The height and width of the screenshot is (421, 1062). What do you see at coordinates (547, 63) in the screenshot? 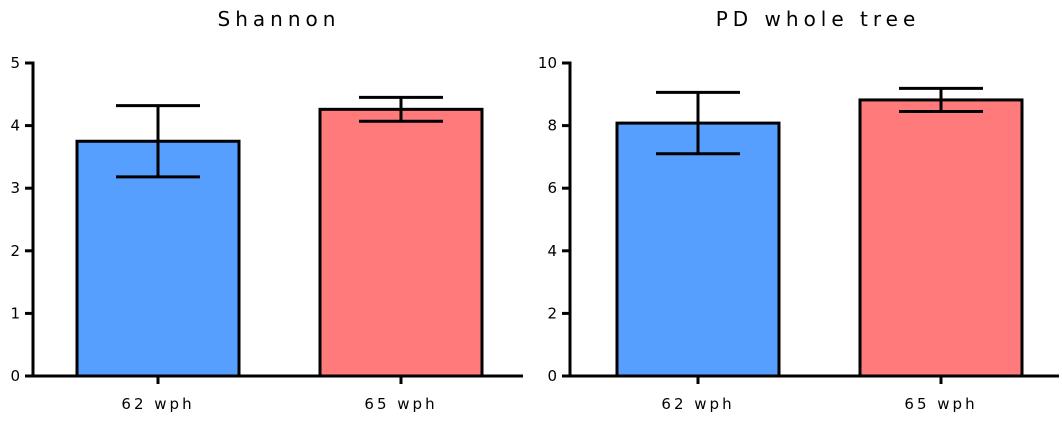
I see `y-tick-label: 10` at bounding box center [547, 63].